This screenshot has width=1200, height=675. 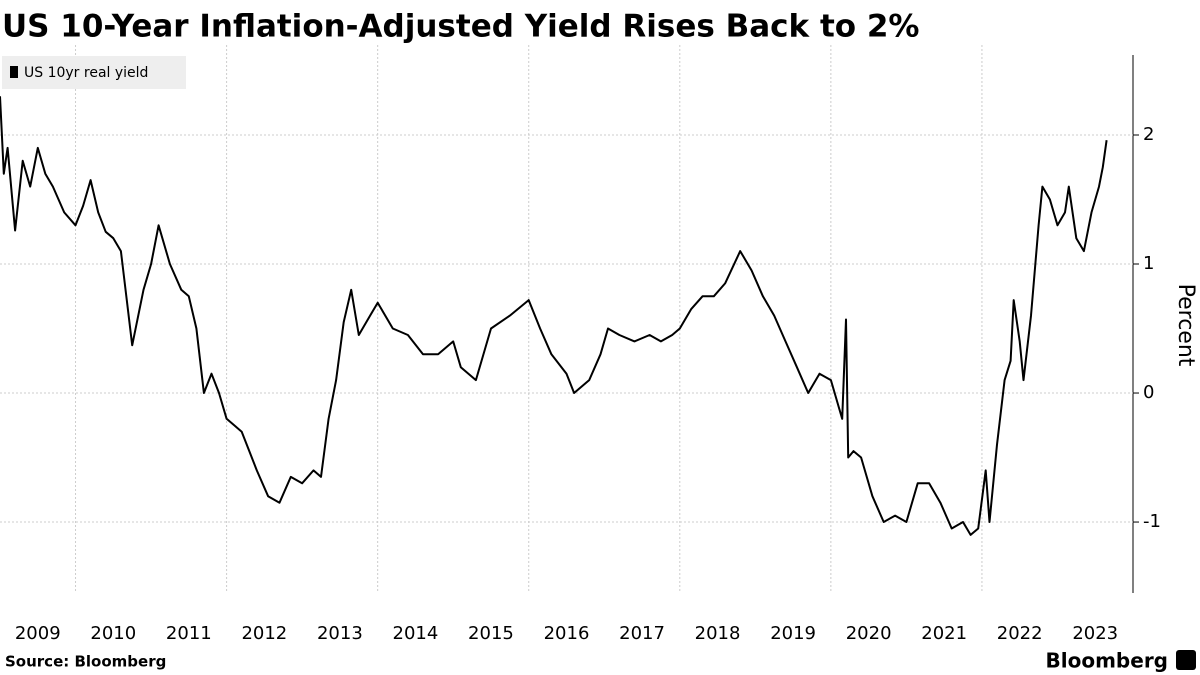 I want to click on y-axis-label: Percent, so click(x=1185, y=325).